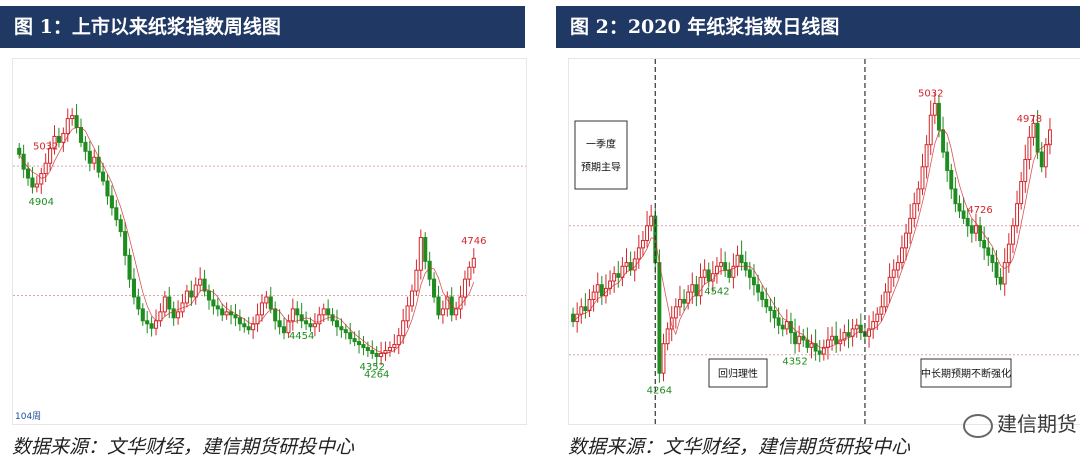 The height and width of the screenshot is (473, 1080). Describe the element at coordinates (930, 93) in the screenshot. I see `annotation-label: 5032` at that location.